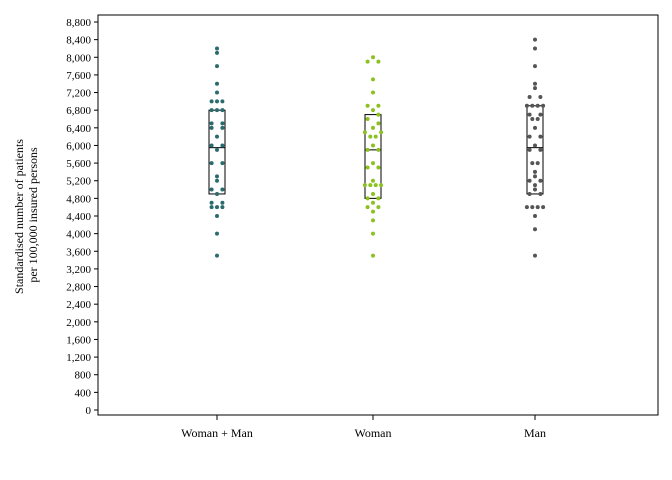 The height and width of the screenshot is (480, 672). What do you see at coordinates (78, 252) in the screenshot?
I see `y-tick-label: 3,600` at bounding box center [78, 252].